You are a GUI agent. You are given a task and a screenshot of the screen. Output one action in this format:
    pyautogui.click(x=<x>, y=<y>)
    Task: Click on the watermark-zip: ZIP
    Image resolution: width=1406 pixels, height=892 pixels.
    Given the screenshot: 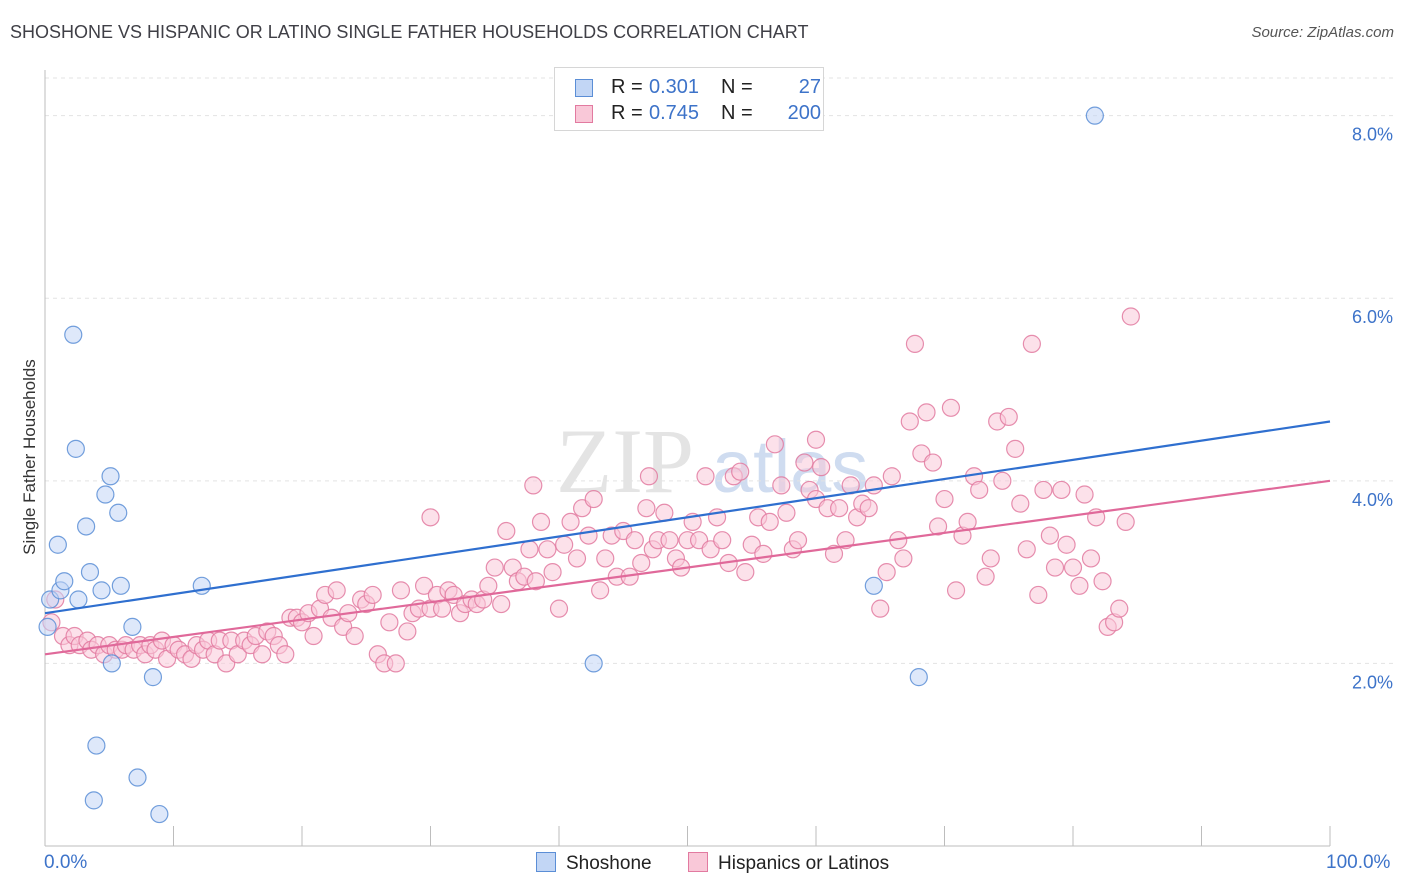 What is the action you would take?
    pyautogui.click(x=625, y=461)
    